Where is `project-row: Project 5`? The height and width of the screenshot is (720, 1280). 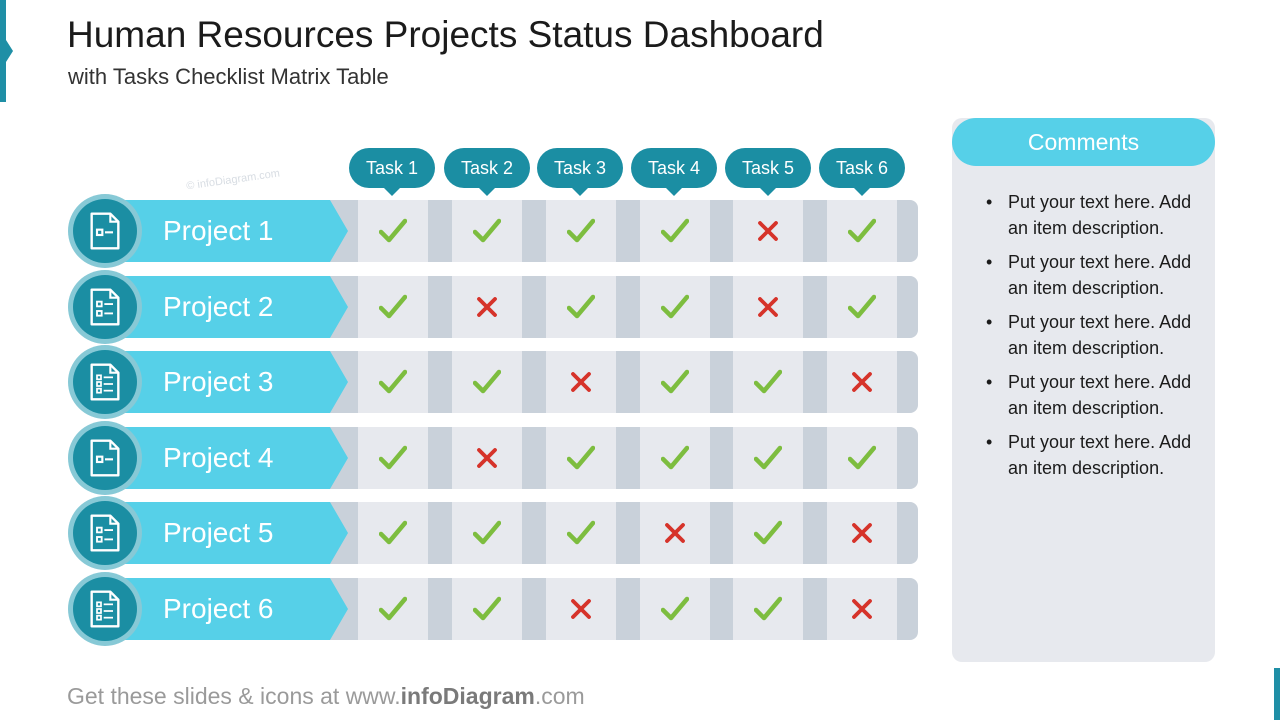
project-row: Project 5 is located at coordinates (494, 533).